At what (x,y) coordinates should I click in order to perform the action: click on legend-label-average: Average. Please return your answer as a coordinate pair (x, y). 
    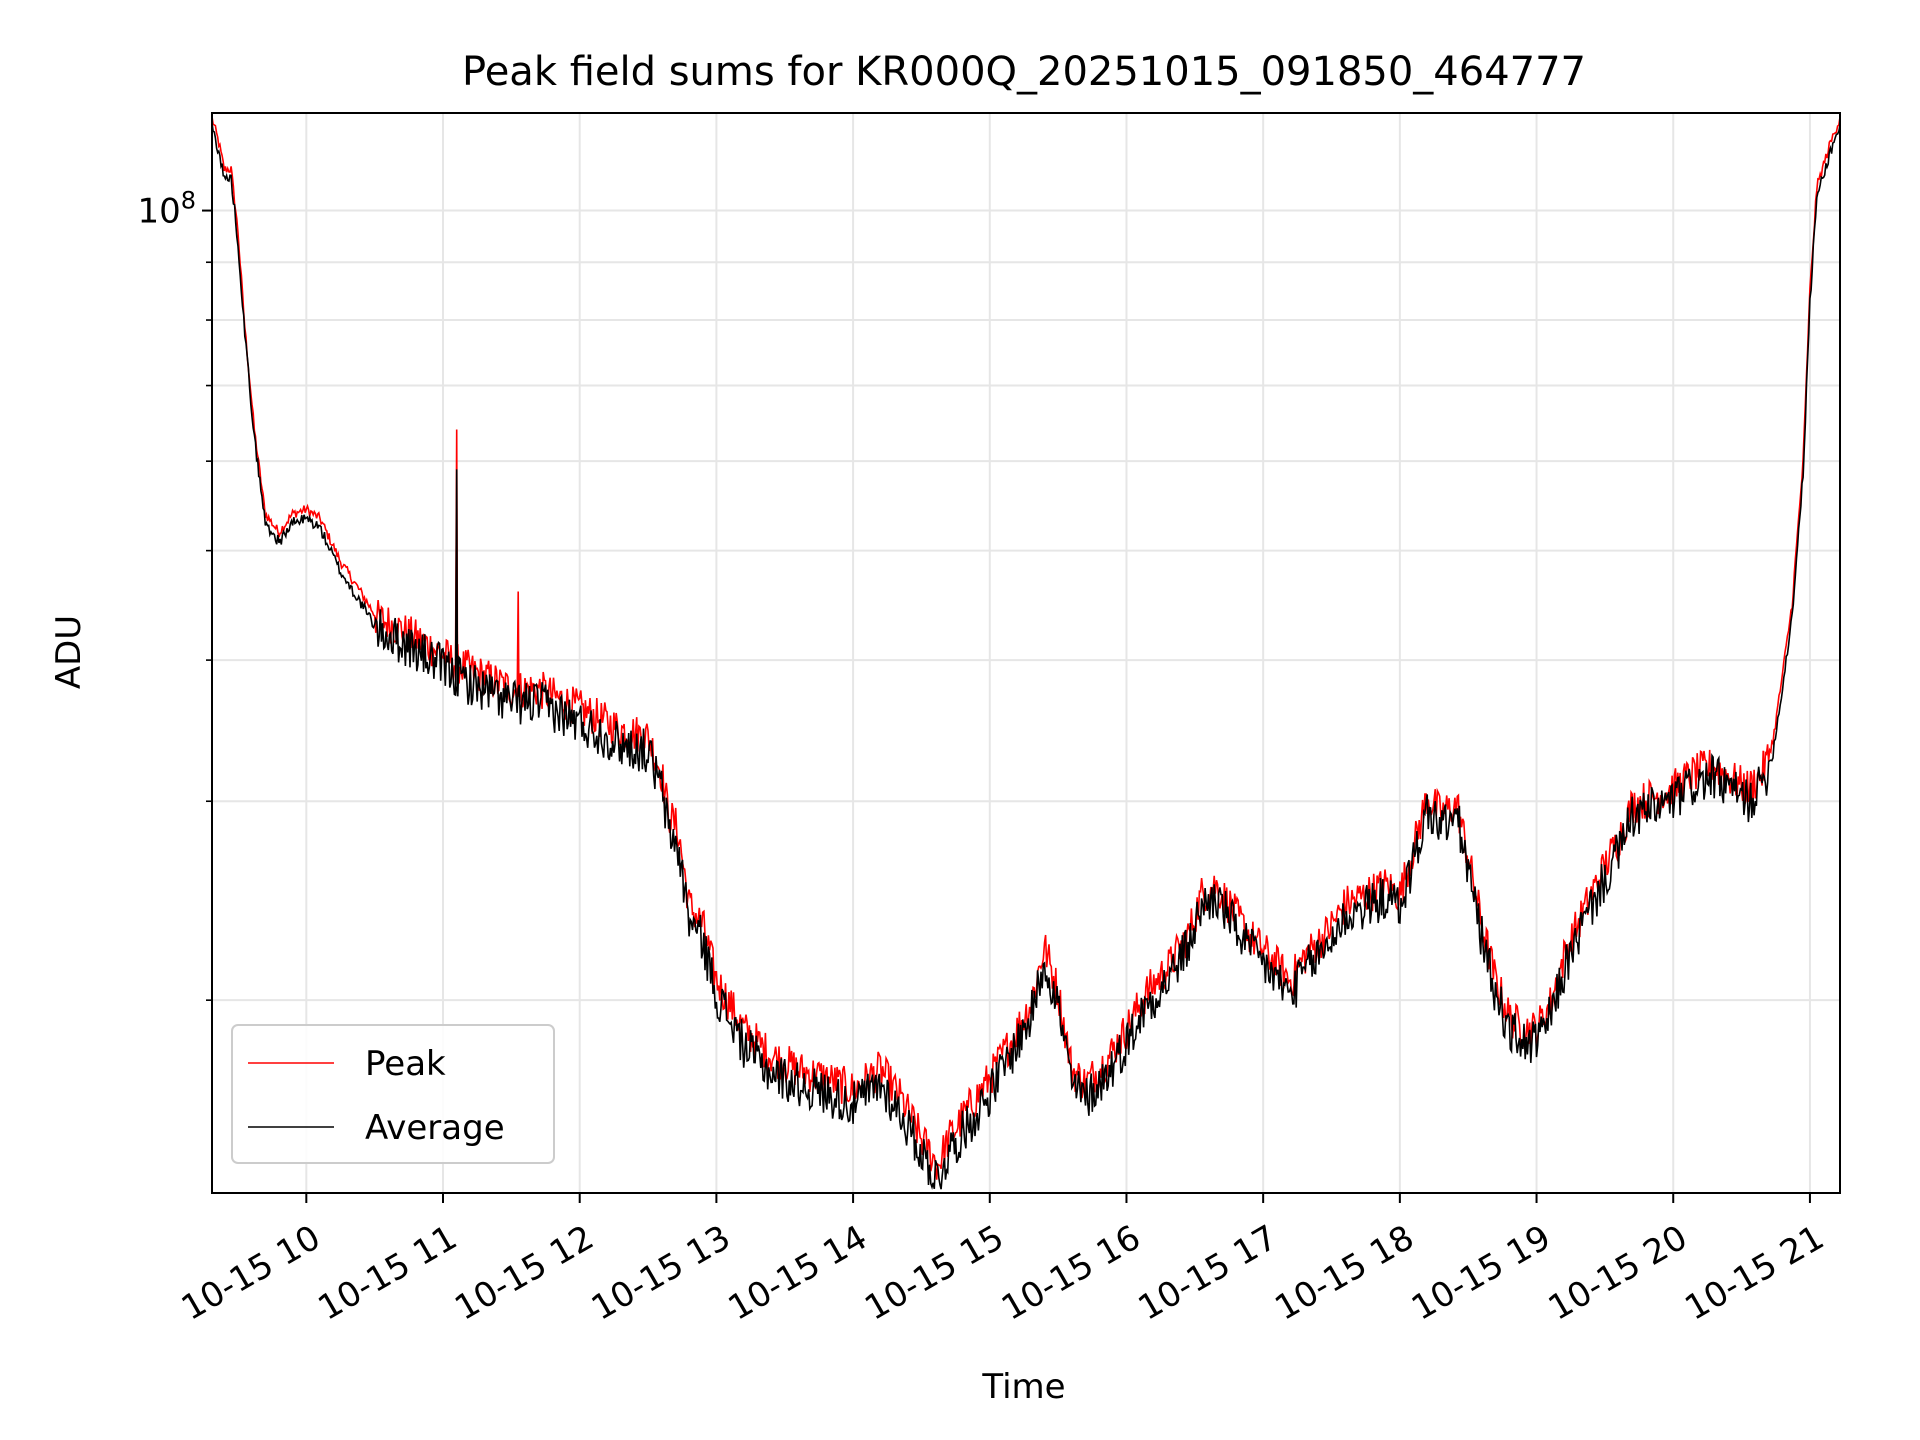
    Looking at the image, I should click on (435, 1128).